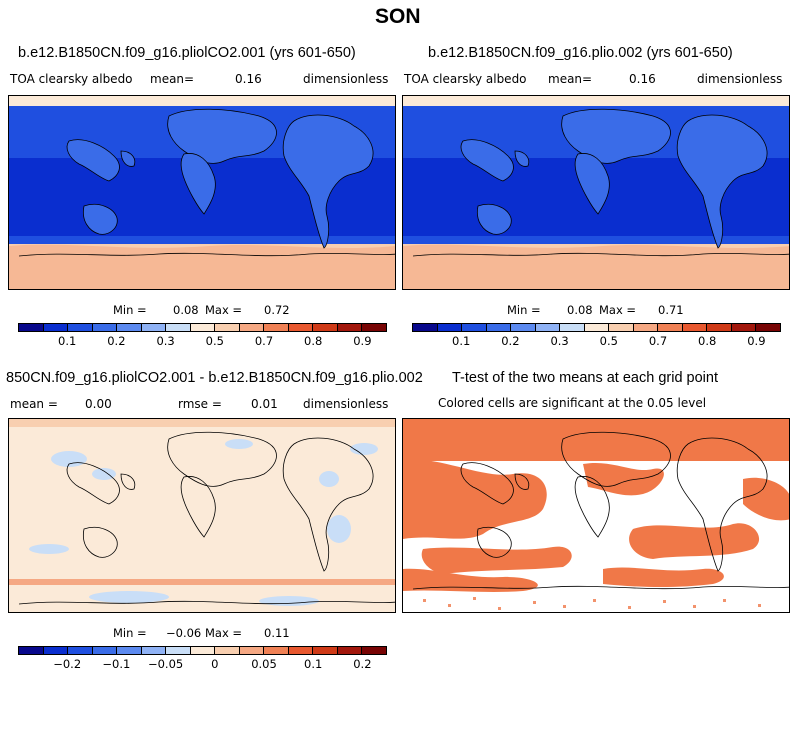  What do you see at coordinates (264, 664) in the screenshot?
I see `colorbar-tick-label: 0.05` at bounding box center [264, 664].